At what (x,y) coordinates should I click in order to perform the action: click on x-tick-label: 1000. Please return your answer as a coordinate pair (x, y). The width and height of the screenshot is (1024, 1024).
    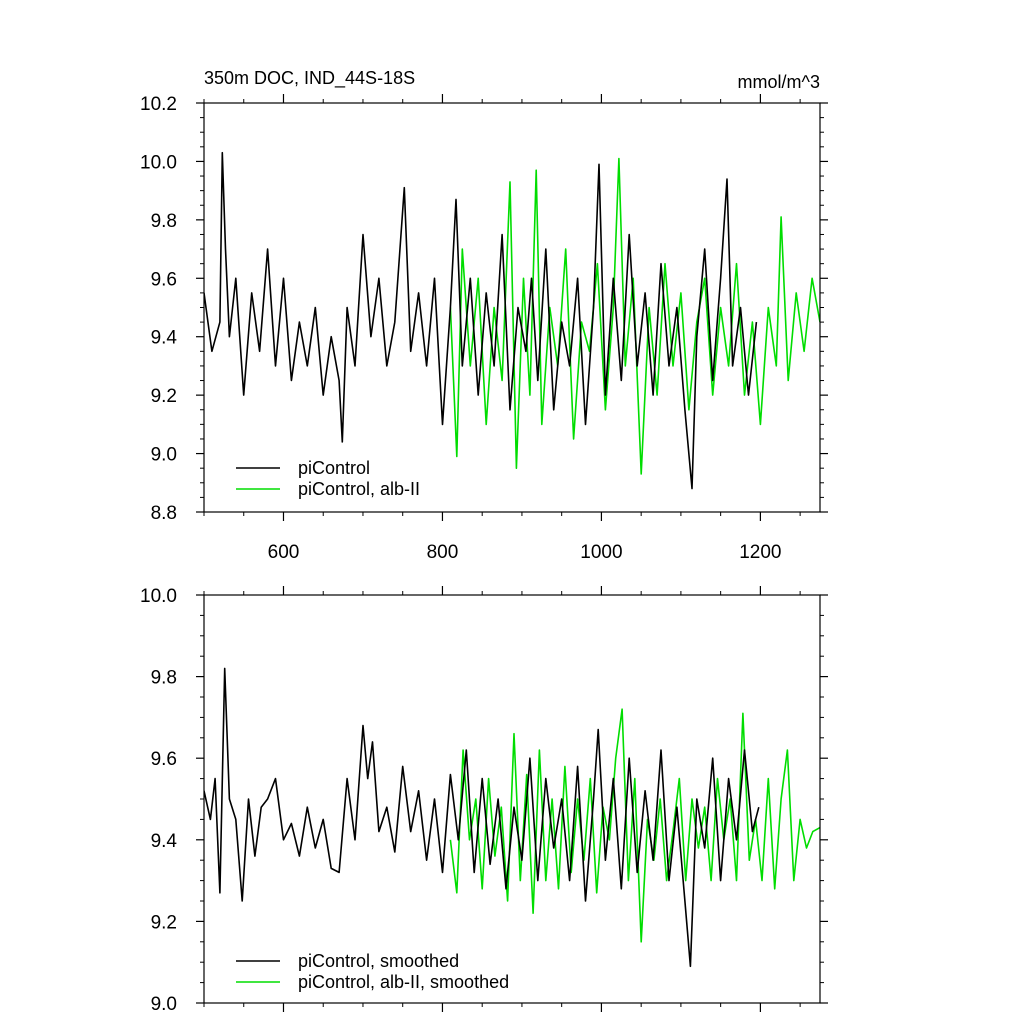
    Looking at the image, I should click on (601, 552).